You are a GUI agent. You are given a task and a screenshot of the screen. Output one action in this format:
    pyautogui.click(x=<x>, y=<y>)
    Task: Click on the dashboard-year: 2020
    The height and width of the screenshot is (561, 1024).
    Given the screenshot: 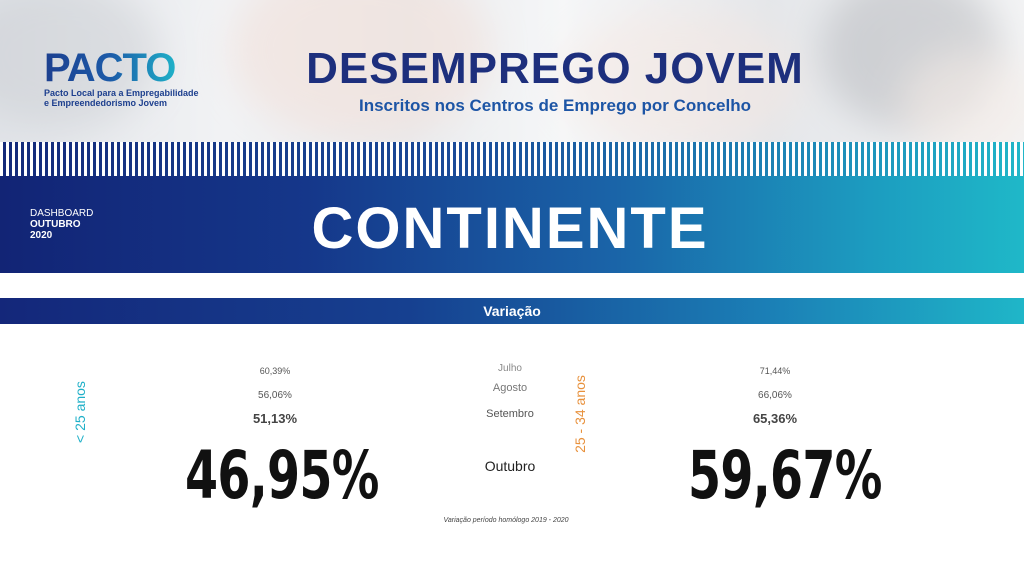 What is the action you would take?
    pyautogui.click(x=41, y=235)
    